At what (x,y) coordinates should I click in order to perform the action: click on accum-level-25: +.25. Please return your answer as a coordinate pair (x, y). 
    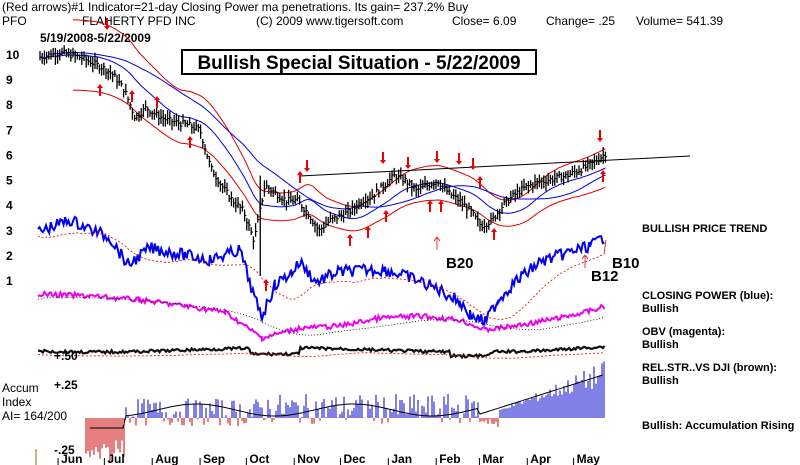
    Looking at the image, I should click on (66, 385).